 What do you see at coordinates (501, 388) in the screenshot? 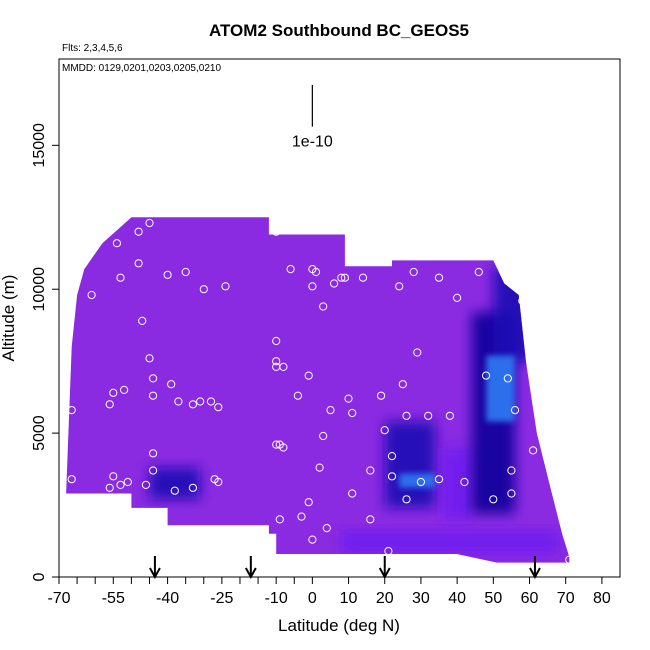
I see `high-concentration-region` at bounding box center [501, 388].